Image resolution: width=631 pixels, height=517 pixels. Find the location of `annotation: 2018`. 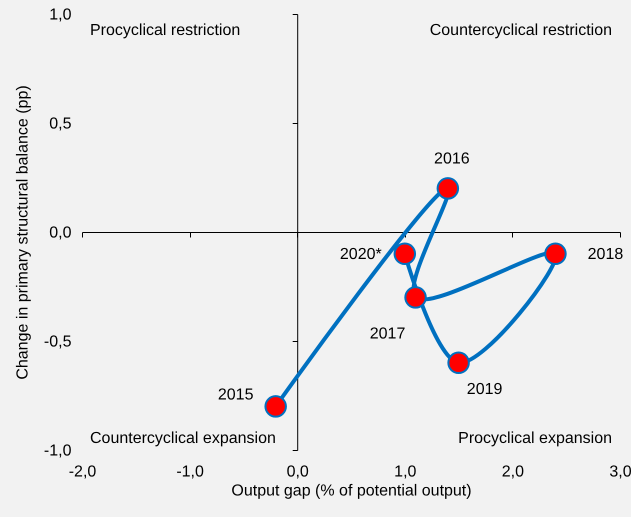

annotation: 2018 is located at coordinates (606, 254).